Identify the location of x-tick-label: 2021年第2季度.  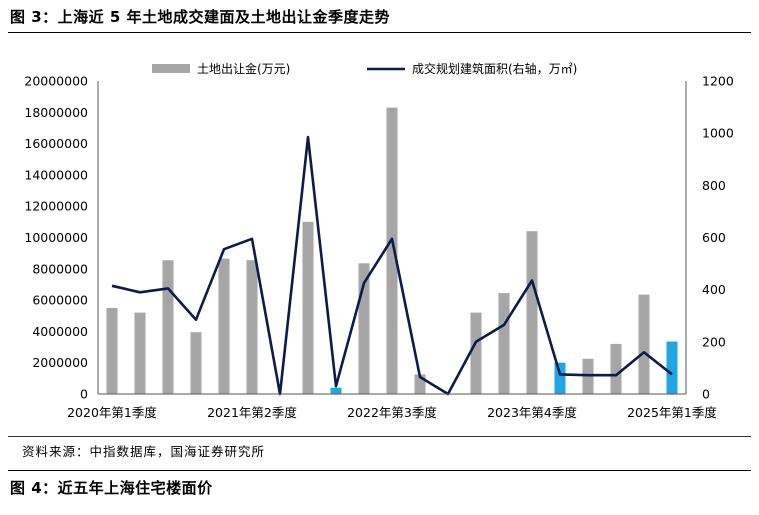
(252, 412).